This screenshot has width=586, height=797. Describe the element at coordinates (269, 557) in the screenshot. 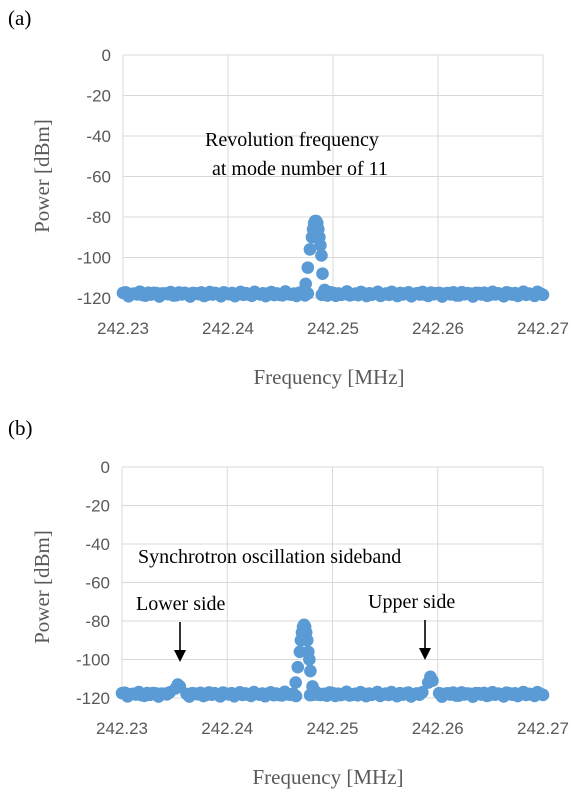

I see `annotation-sideband: Synchrotron oscillation sideband` at that location.